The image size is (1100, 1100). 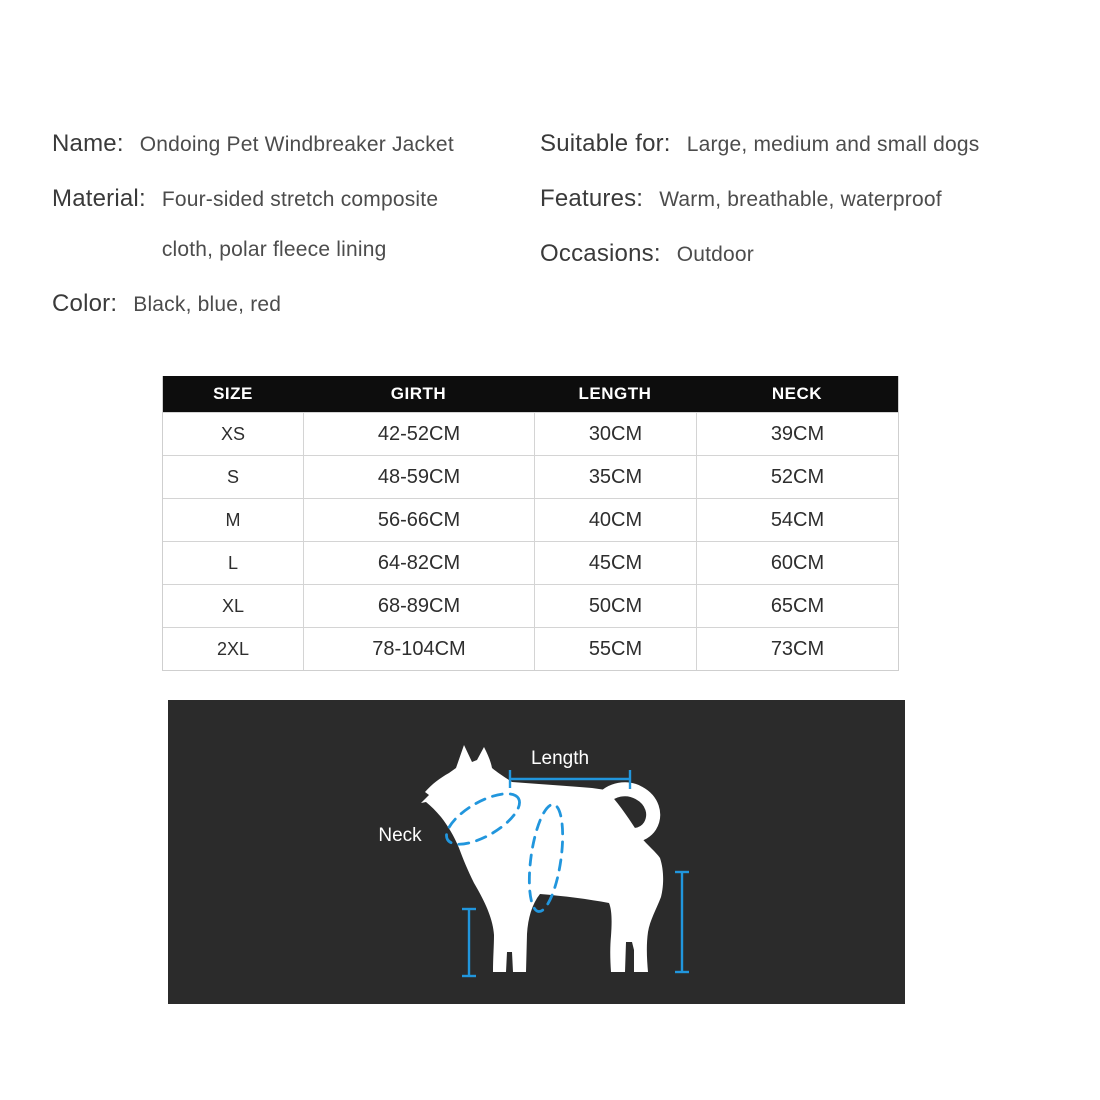 I want to click on cell-length: 35CM, so click(x=615, y=477).